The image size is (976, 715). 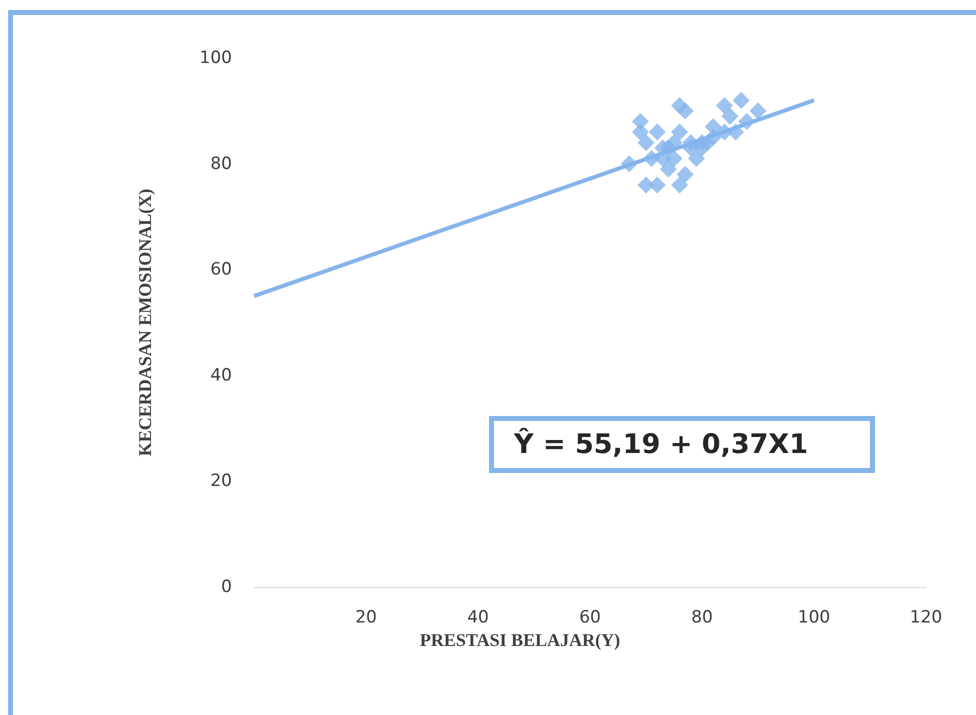 What do you see at coordinates (366, 618) in the screenshot?
I see `x-tick-label: 20` at bounding box center [366, 618].